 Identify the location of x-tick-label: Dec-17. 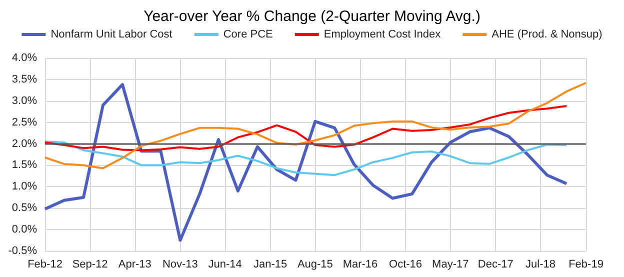
(496, 264).